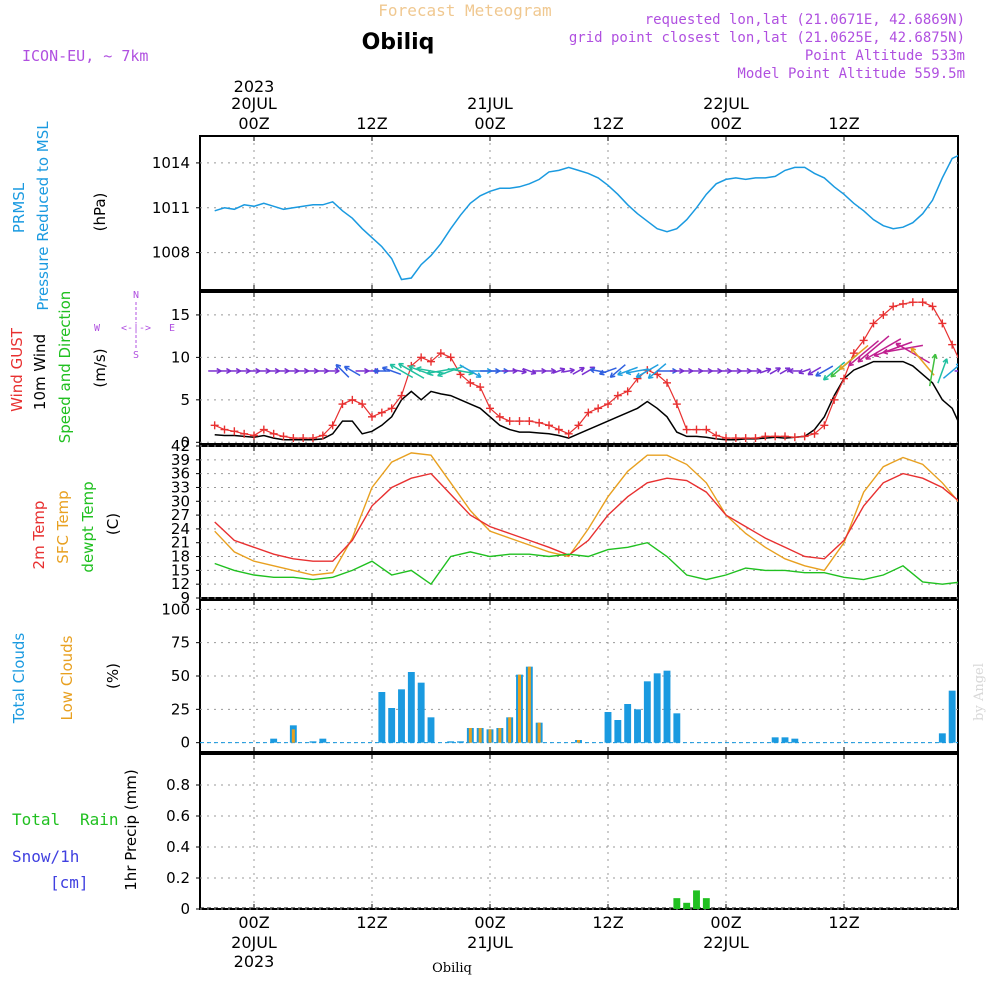 This screenshot has height=1000, width=1000. I want to click on compass-s: S, so click(136, 355).